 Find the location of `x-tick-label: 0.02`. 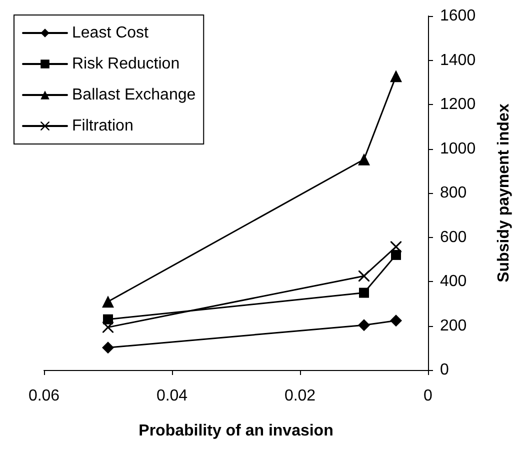

x-tick-label: 0.02 is located at coordinates (300, 396).